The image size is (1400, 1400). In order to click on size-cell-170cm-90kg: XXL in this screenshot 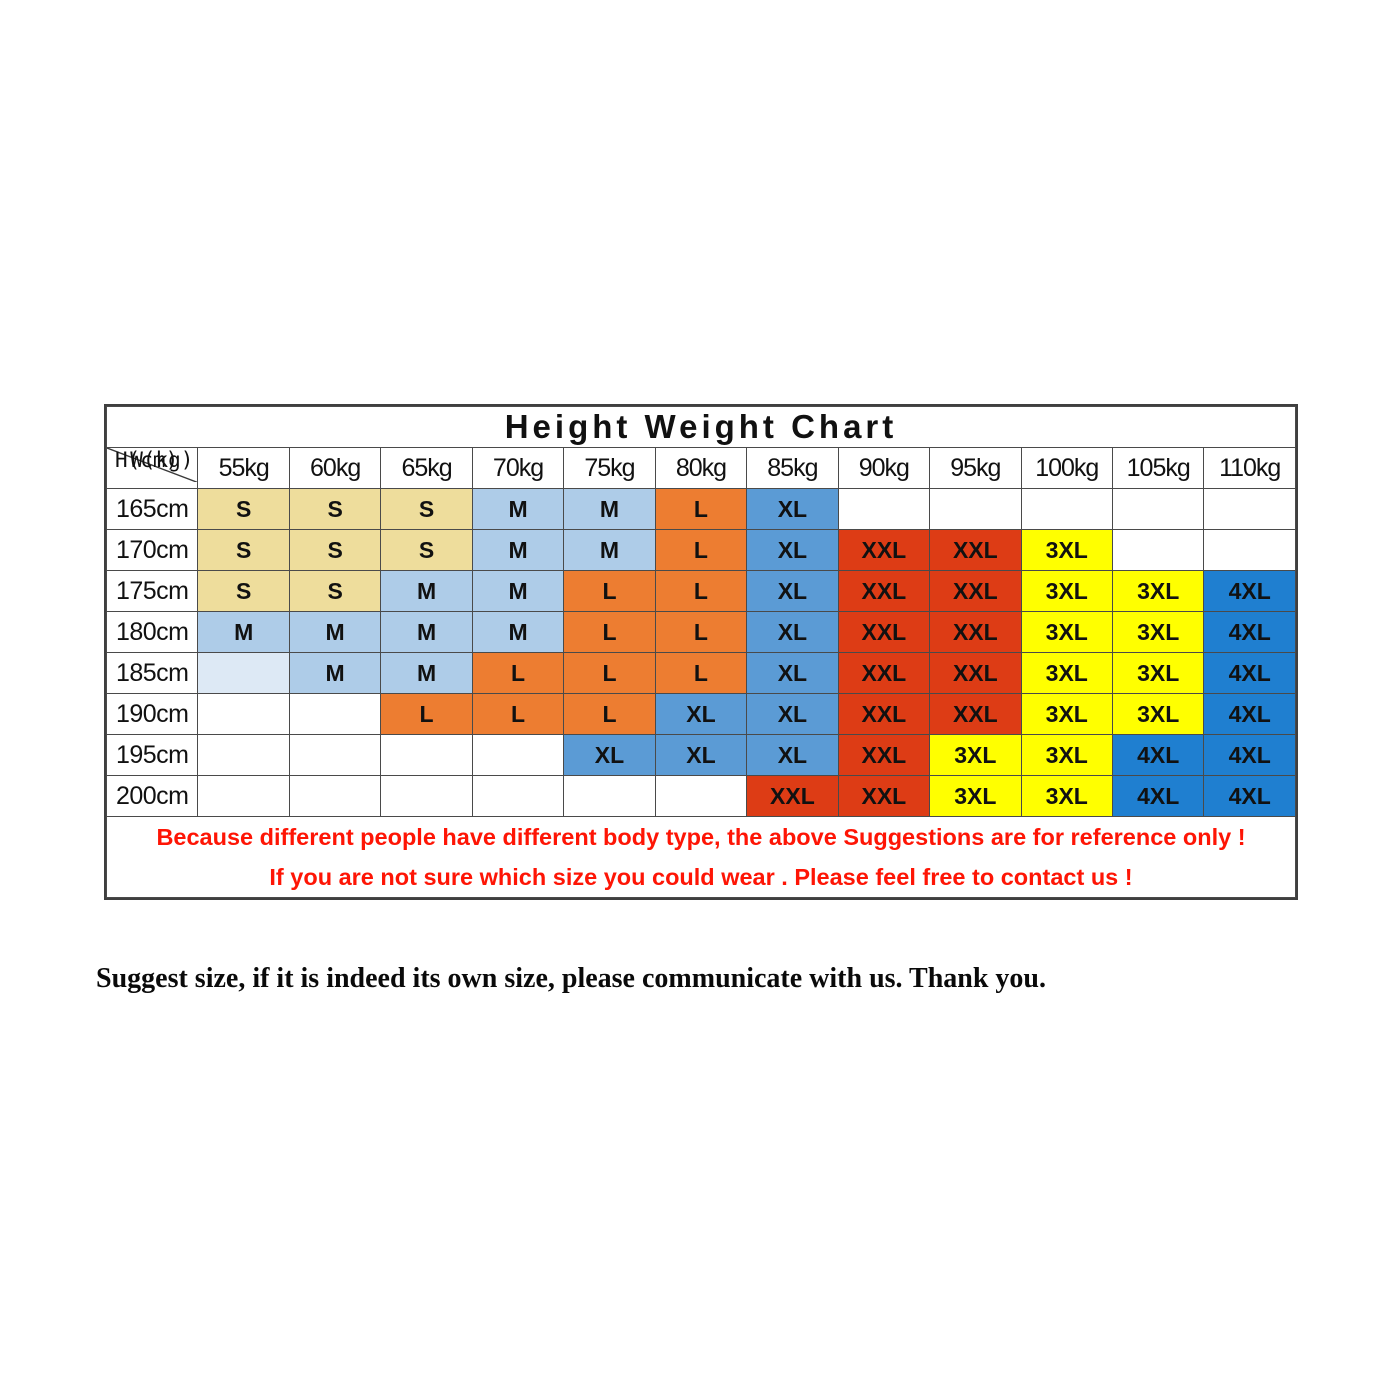, I will do `click(884, 550)`.